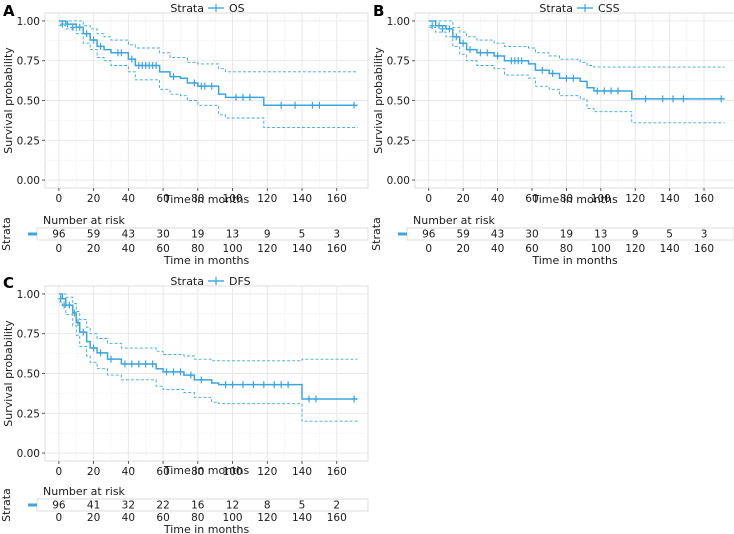  Describe the element at coordinates (576, 72) in the screenshot. I see `series-css` at that location.